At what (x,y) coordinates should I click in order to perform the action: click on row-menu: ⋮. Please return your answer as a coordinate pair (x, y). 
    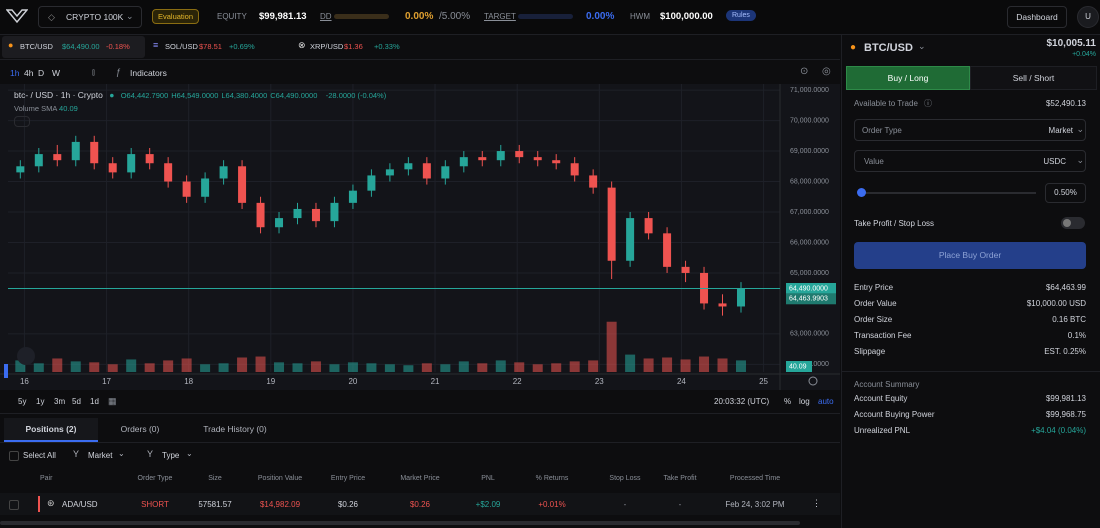
    Looking at the image, I should click on (816, 503).